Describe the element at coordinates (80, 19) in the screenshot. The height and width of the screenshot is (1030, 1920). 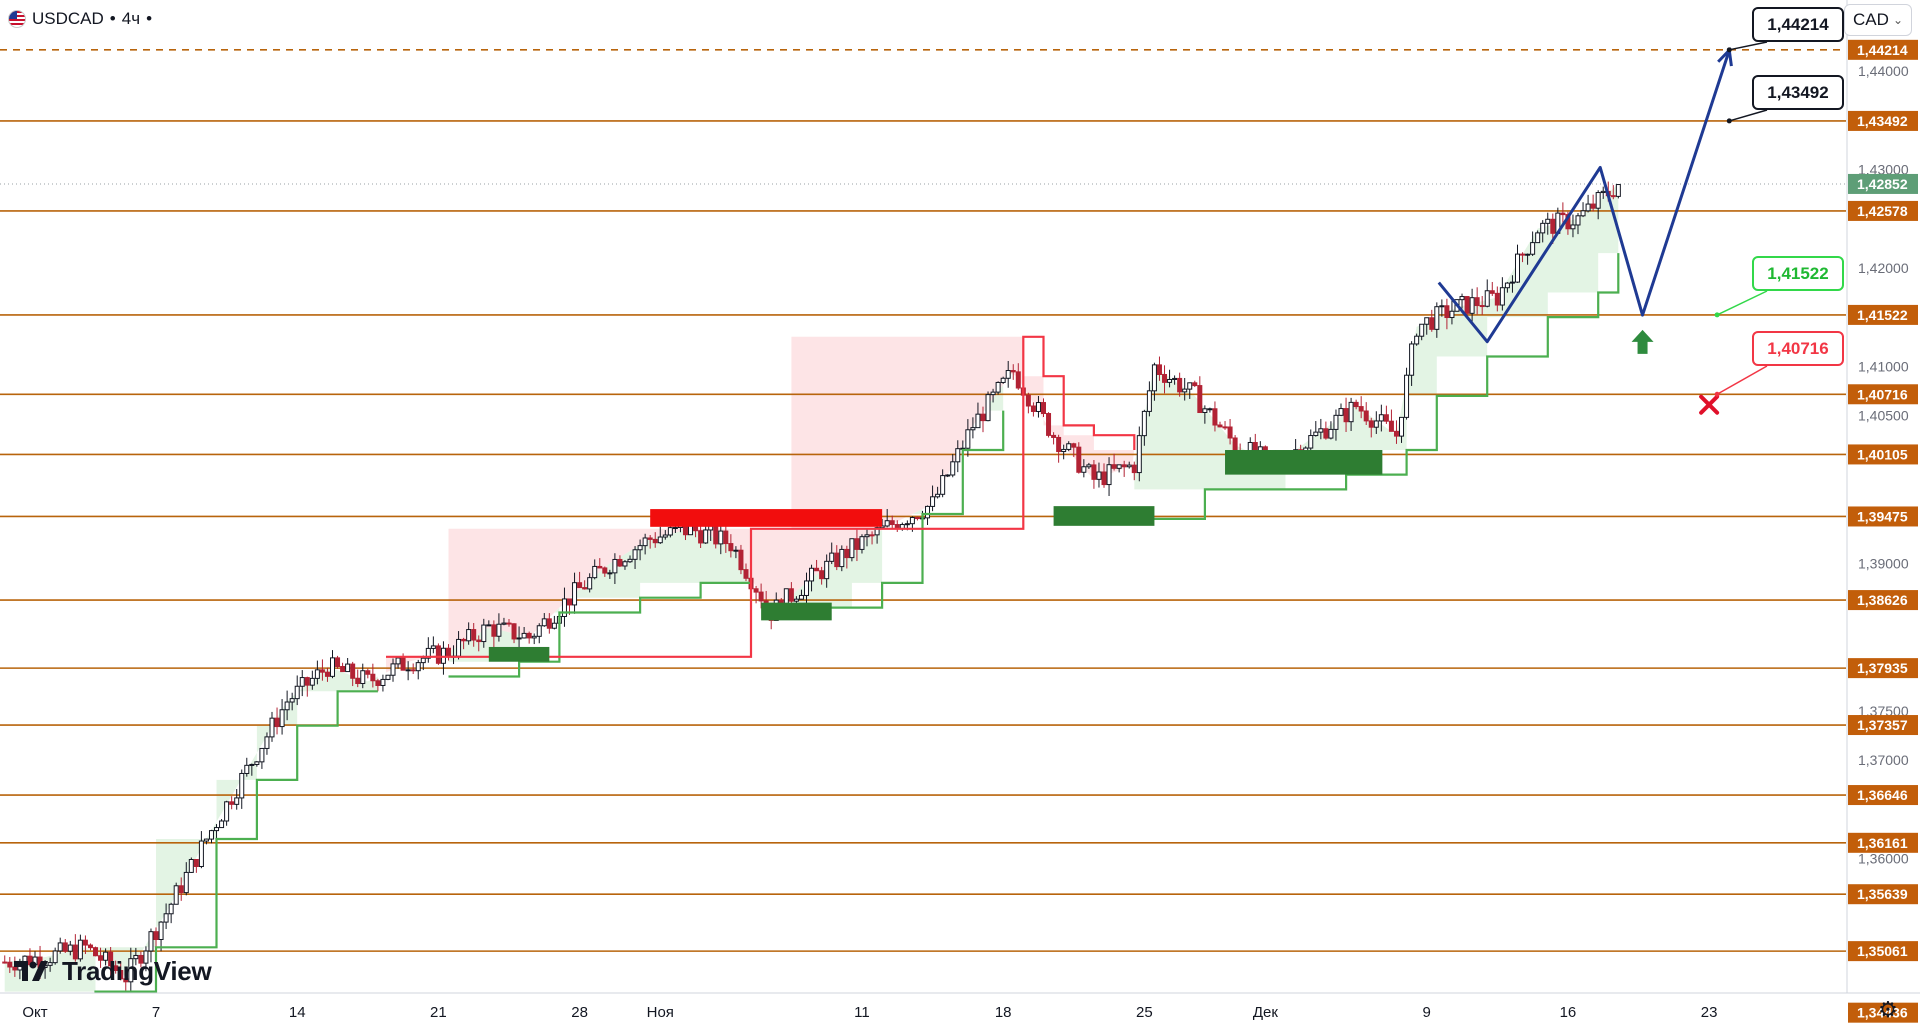
I see `symbol-header: USDCAD • 4ч •` at that location.